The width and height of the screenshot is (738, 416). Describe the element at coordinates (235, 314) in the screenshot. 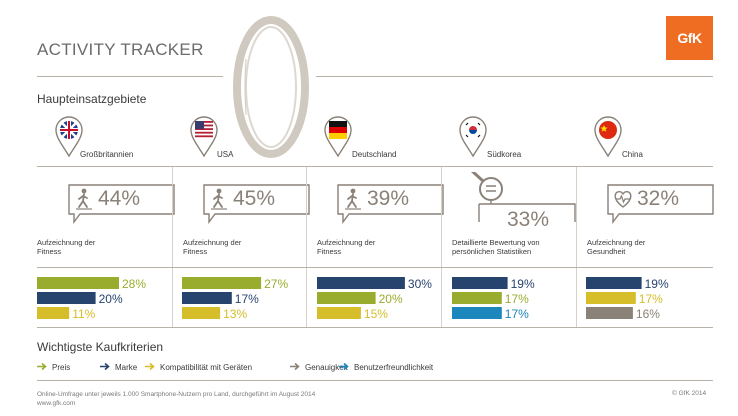

I see `bar-value-label: 13%` at that location.